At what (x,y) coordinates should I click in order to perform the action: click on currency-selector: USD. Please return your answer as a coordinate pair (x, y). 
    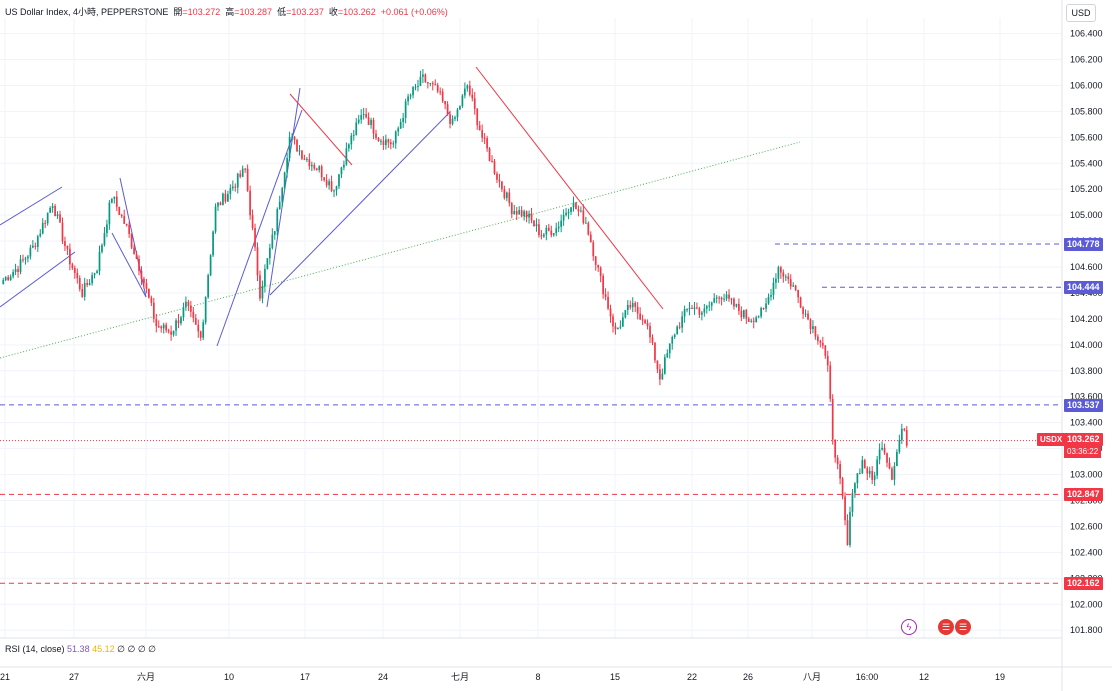
    Looking at the image, I should click on (1081, 13).